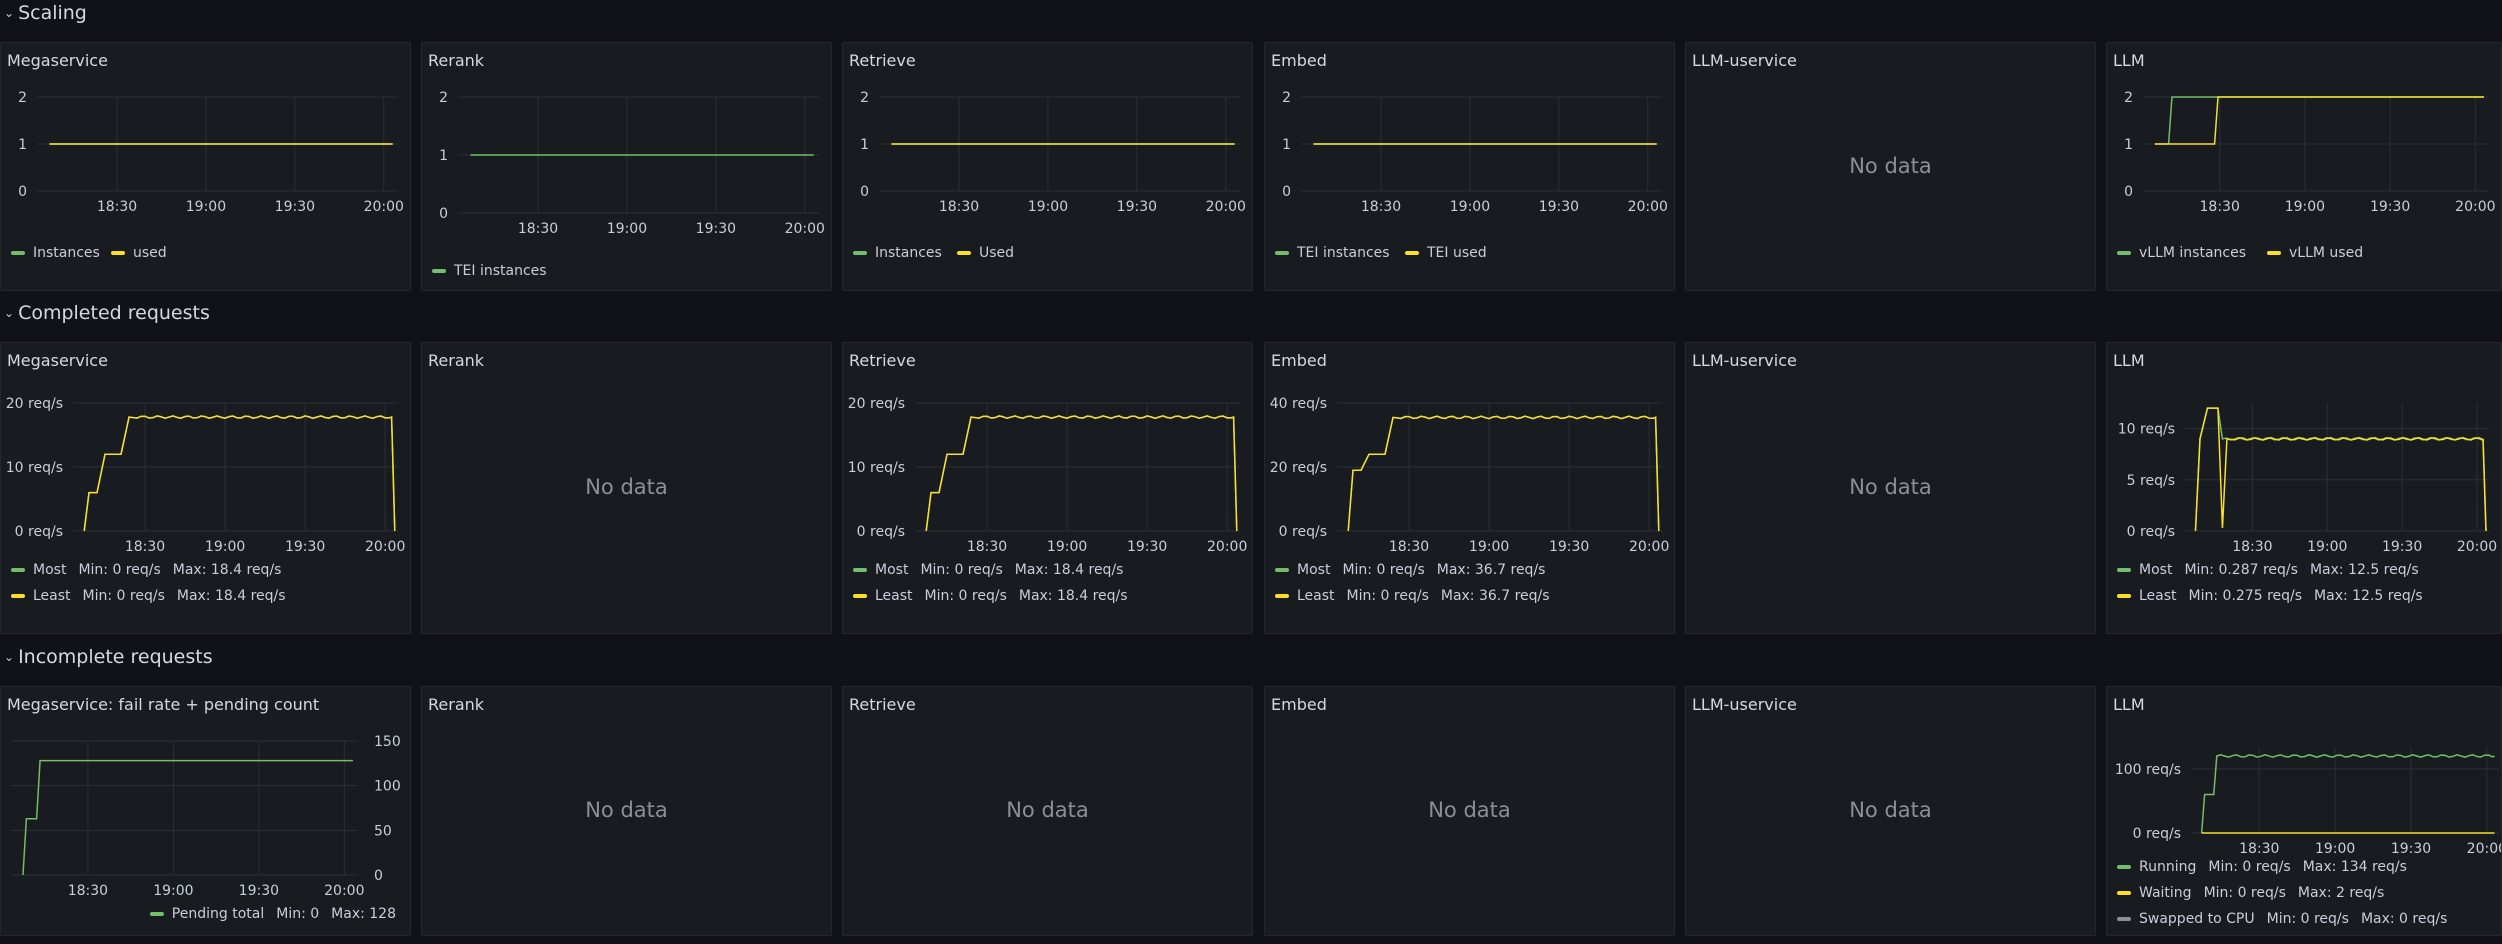 The width and height of the screenshot is (2502, 944). Describe the element at coordinates (1457, 253) in the screenshot. I see `legend-label: TEI used` at that location.